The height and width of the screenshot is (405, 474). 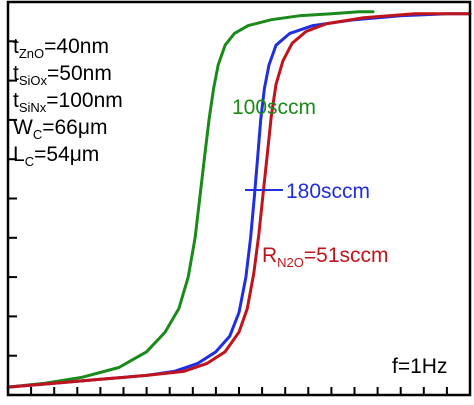 I want to click on param-channel-length: LC=54μm, so click(x=56, y=156).